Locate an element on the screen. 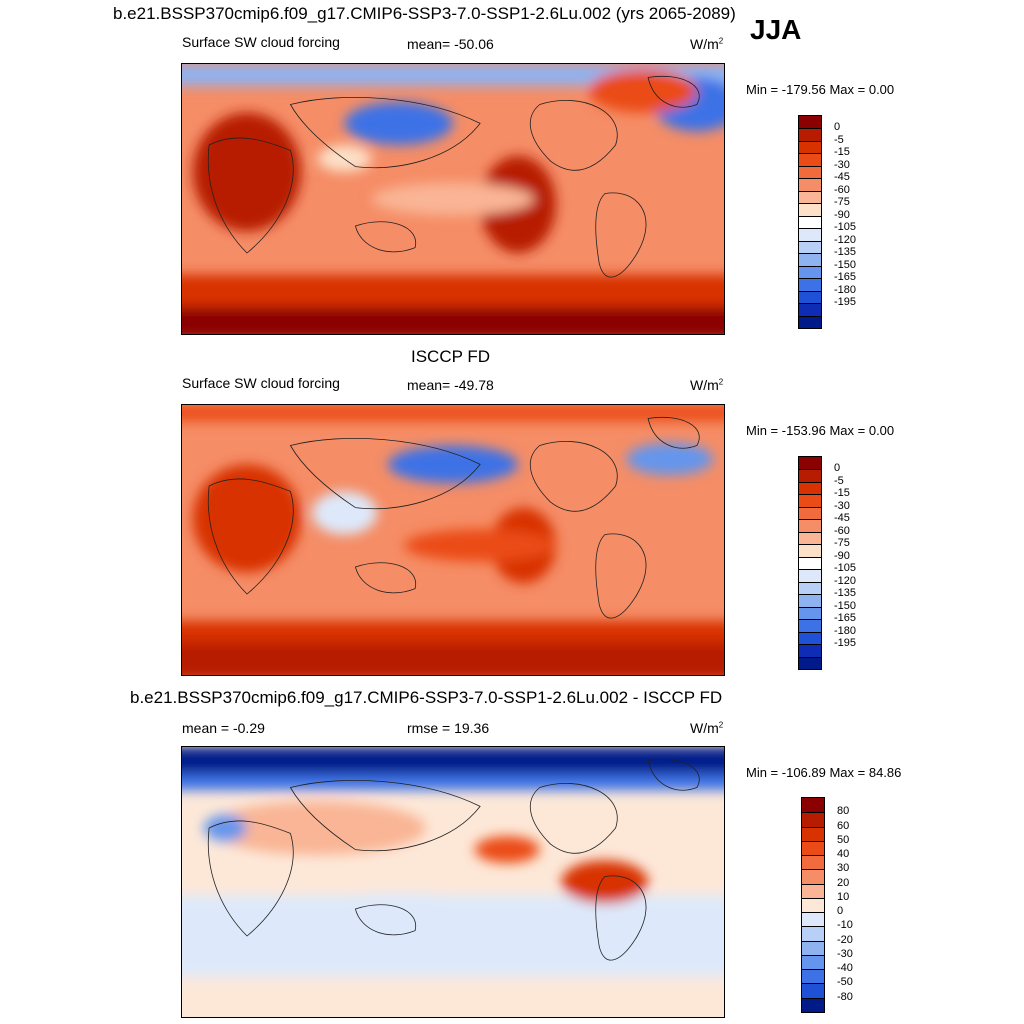 The image size is (1024, 1024). colorbar-tick-label: -75 is located at coordinates (842, 202).